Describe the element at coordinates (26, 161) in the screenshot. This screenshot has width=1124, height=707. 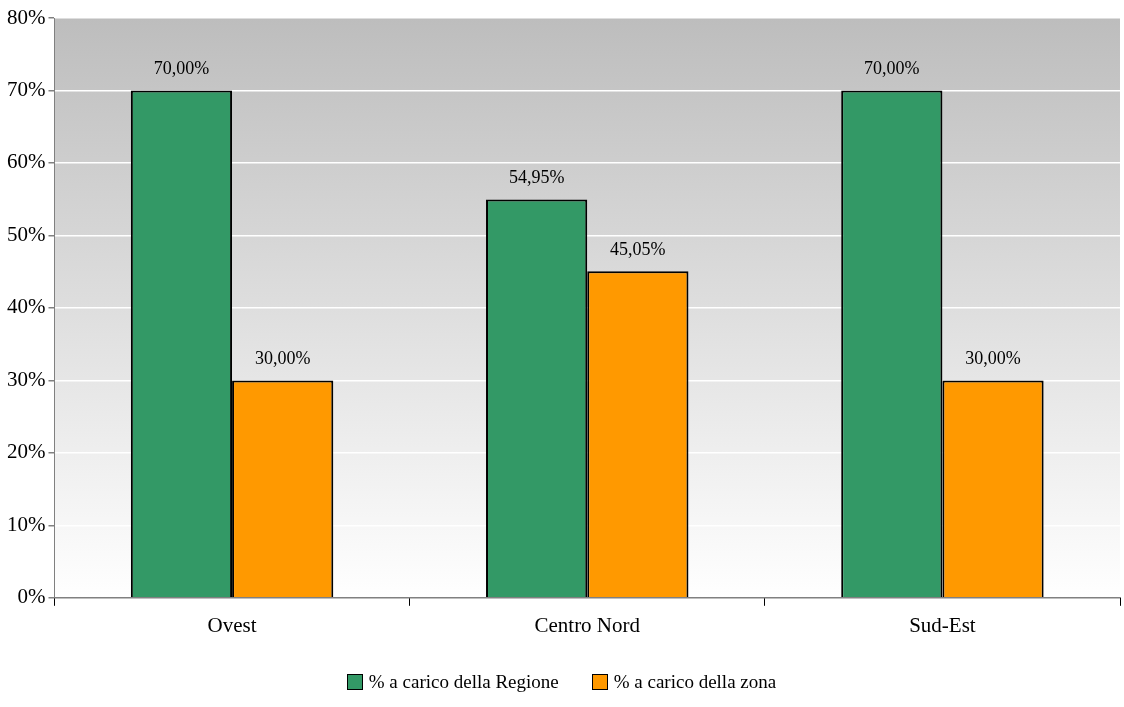
I see `y-tick-label: 60%` at that location.